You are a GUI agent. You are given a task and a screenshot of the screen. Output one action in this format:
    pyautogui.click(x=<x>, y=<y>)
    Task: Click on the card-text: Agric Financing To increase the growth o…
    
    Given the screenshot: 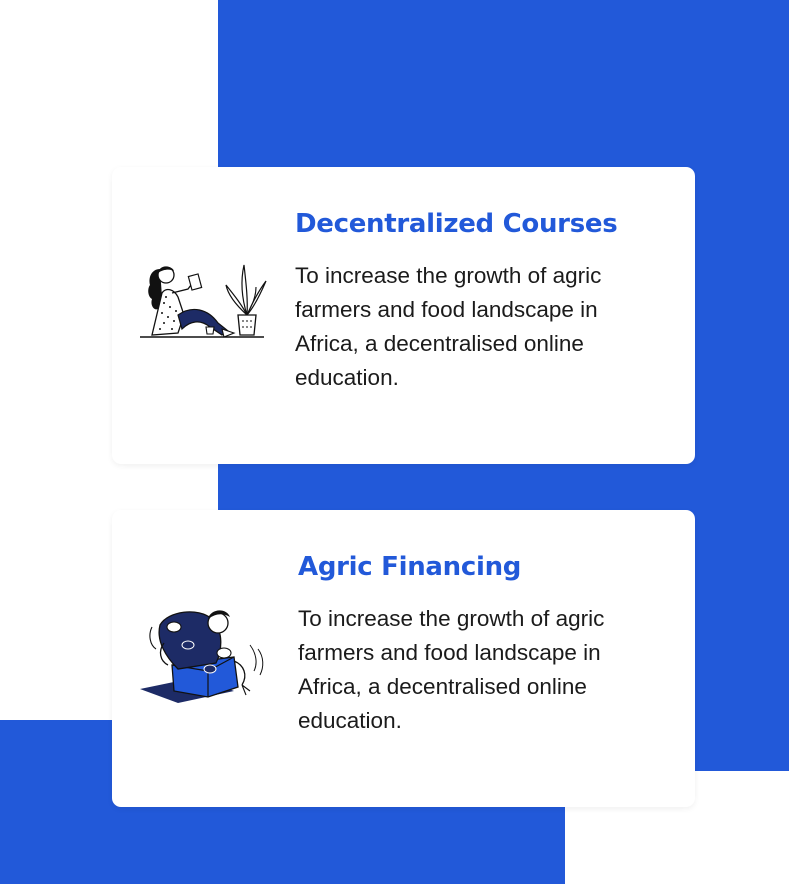 What is the action you would take?
    pyautogui.click(x=483, y=644)
    